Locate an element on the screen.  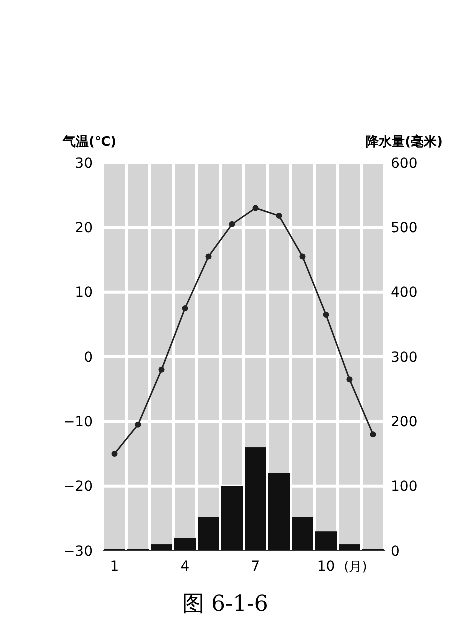
y-tick-label: 30 is located at coordinates (84, 164).